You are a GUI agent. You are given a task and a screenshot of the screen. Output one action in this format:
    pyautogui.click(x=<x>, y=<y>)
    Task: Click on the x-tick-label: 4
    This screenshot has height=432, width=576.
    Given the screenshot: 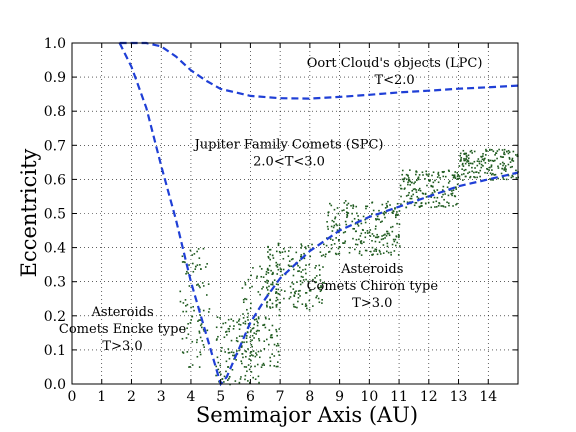 What is the action you would take?
    pyautogui.click(x=190, y=397)
    